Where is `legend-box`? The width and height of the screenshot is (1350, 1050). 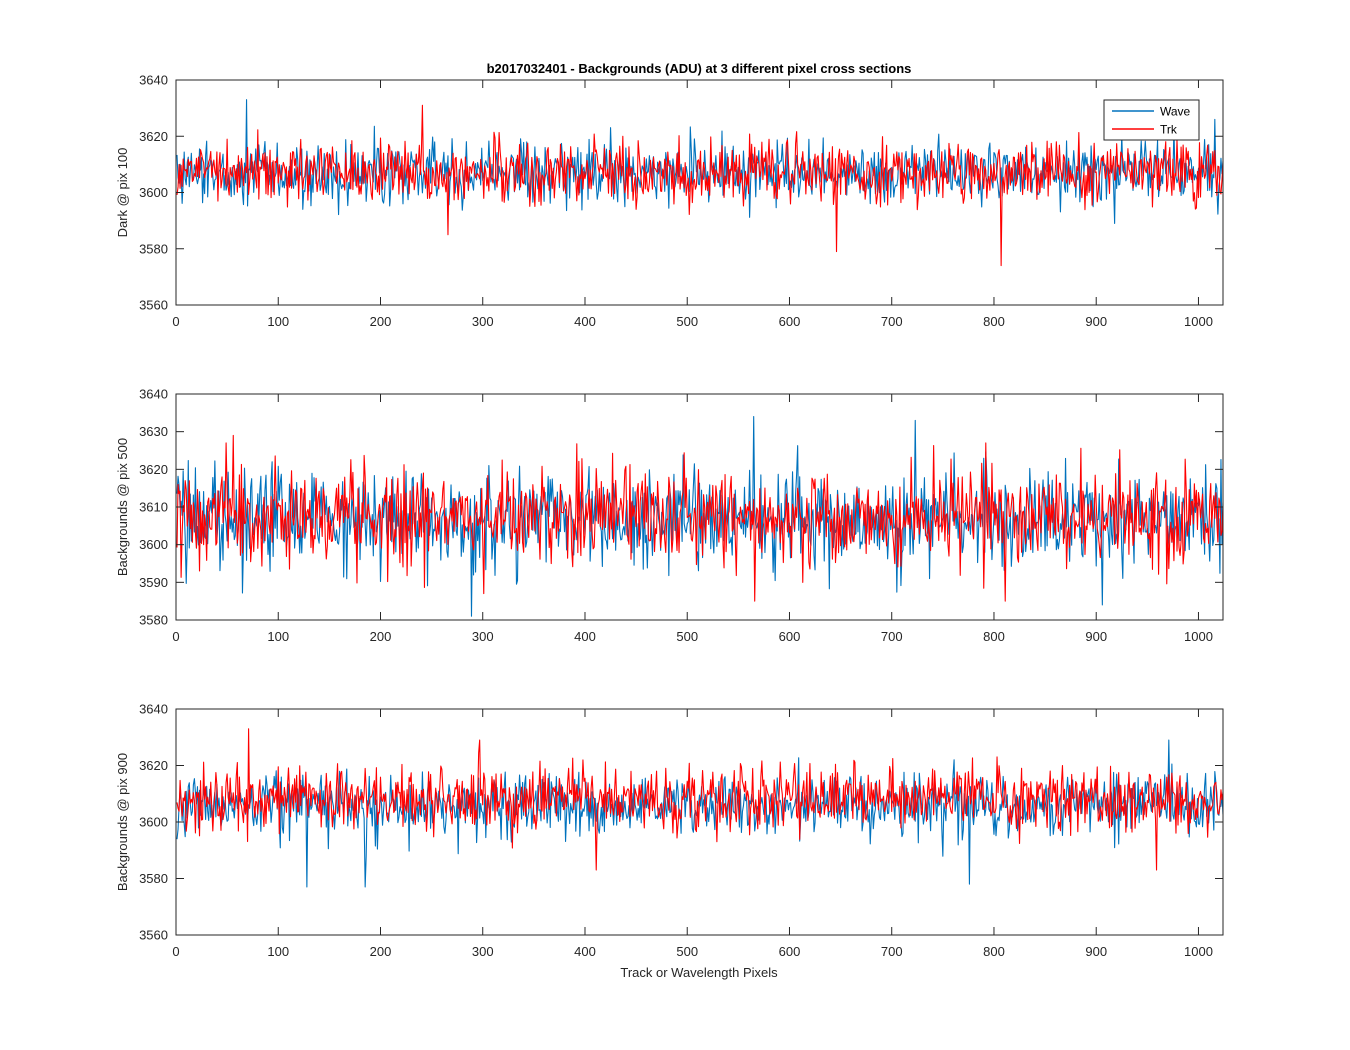
legend-box is located at coordinates (1151, 120).